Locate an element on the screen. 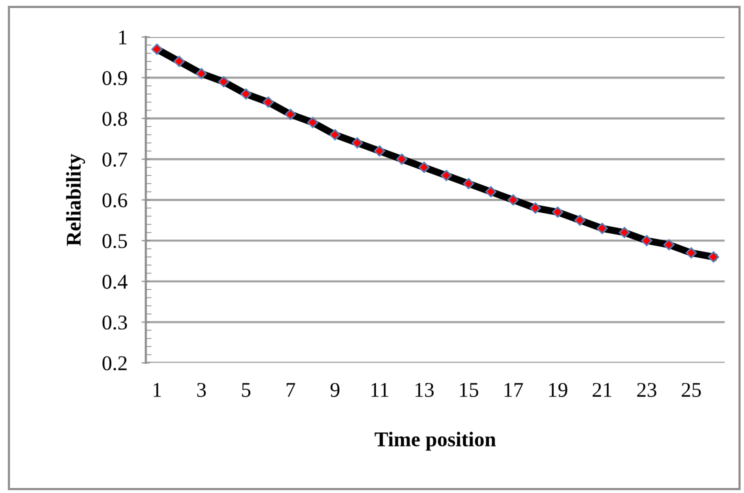 This screenshot has height=493, width=744. x-tick-label: 25 is located at coordinates (691, 389).